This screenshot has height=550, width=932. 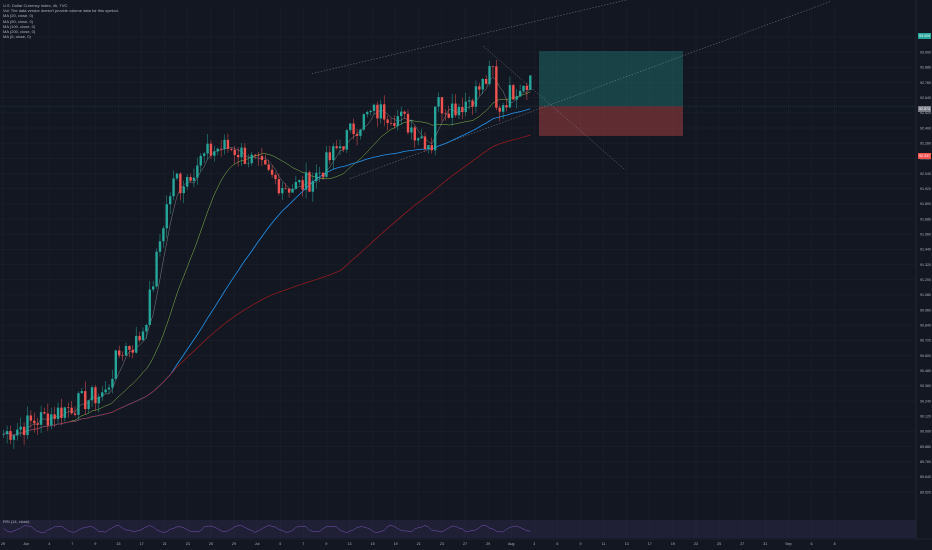 I want to click on rsi-legend: RSI (14, close), so click(x=16, y=521).